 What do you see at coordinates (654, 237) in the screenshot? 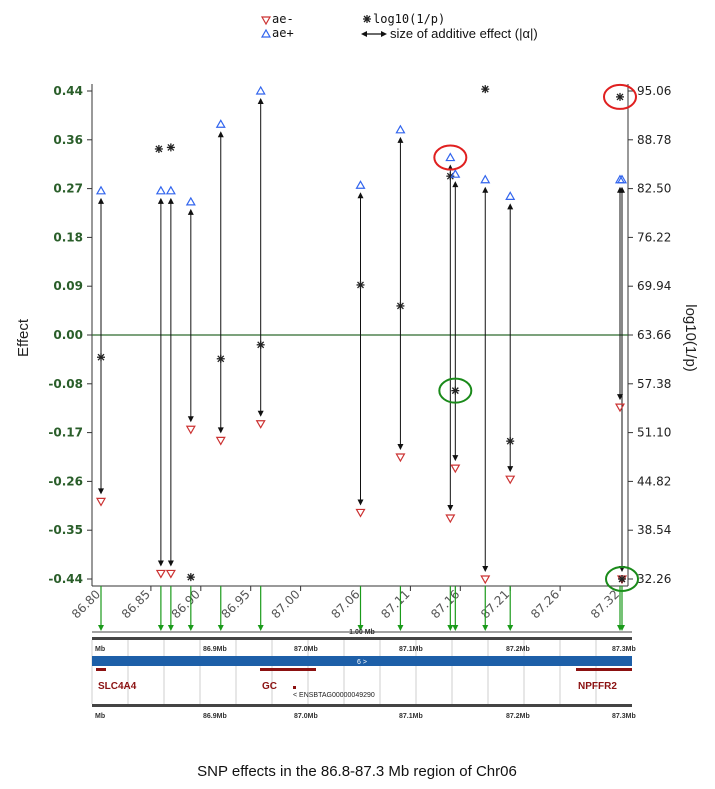
I see `right-tick-label: 76.22` at bounding box center [654, 237].